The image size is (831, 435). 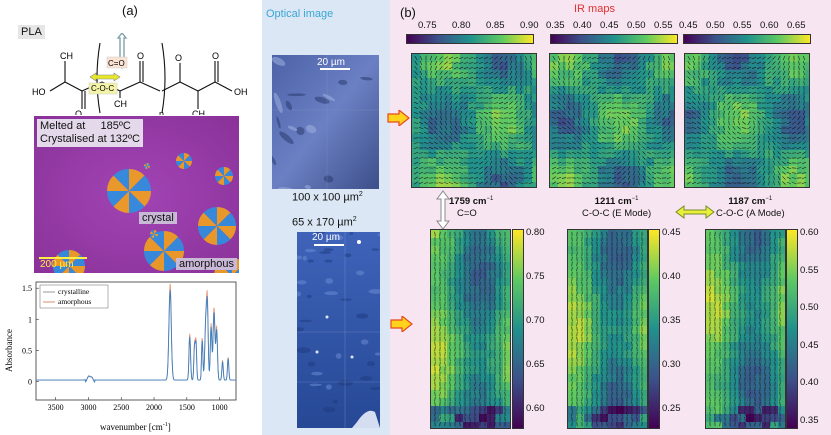 What do you see at coordinates (30, 319) in the screenshot?
I see `spectrum-ytick-label: 1` at bounding box center [30, 319].